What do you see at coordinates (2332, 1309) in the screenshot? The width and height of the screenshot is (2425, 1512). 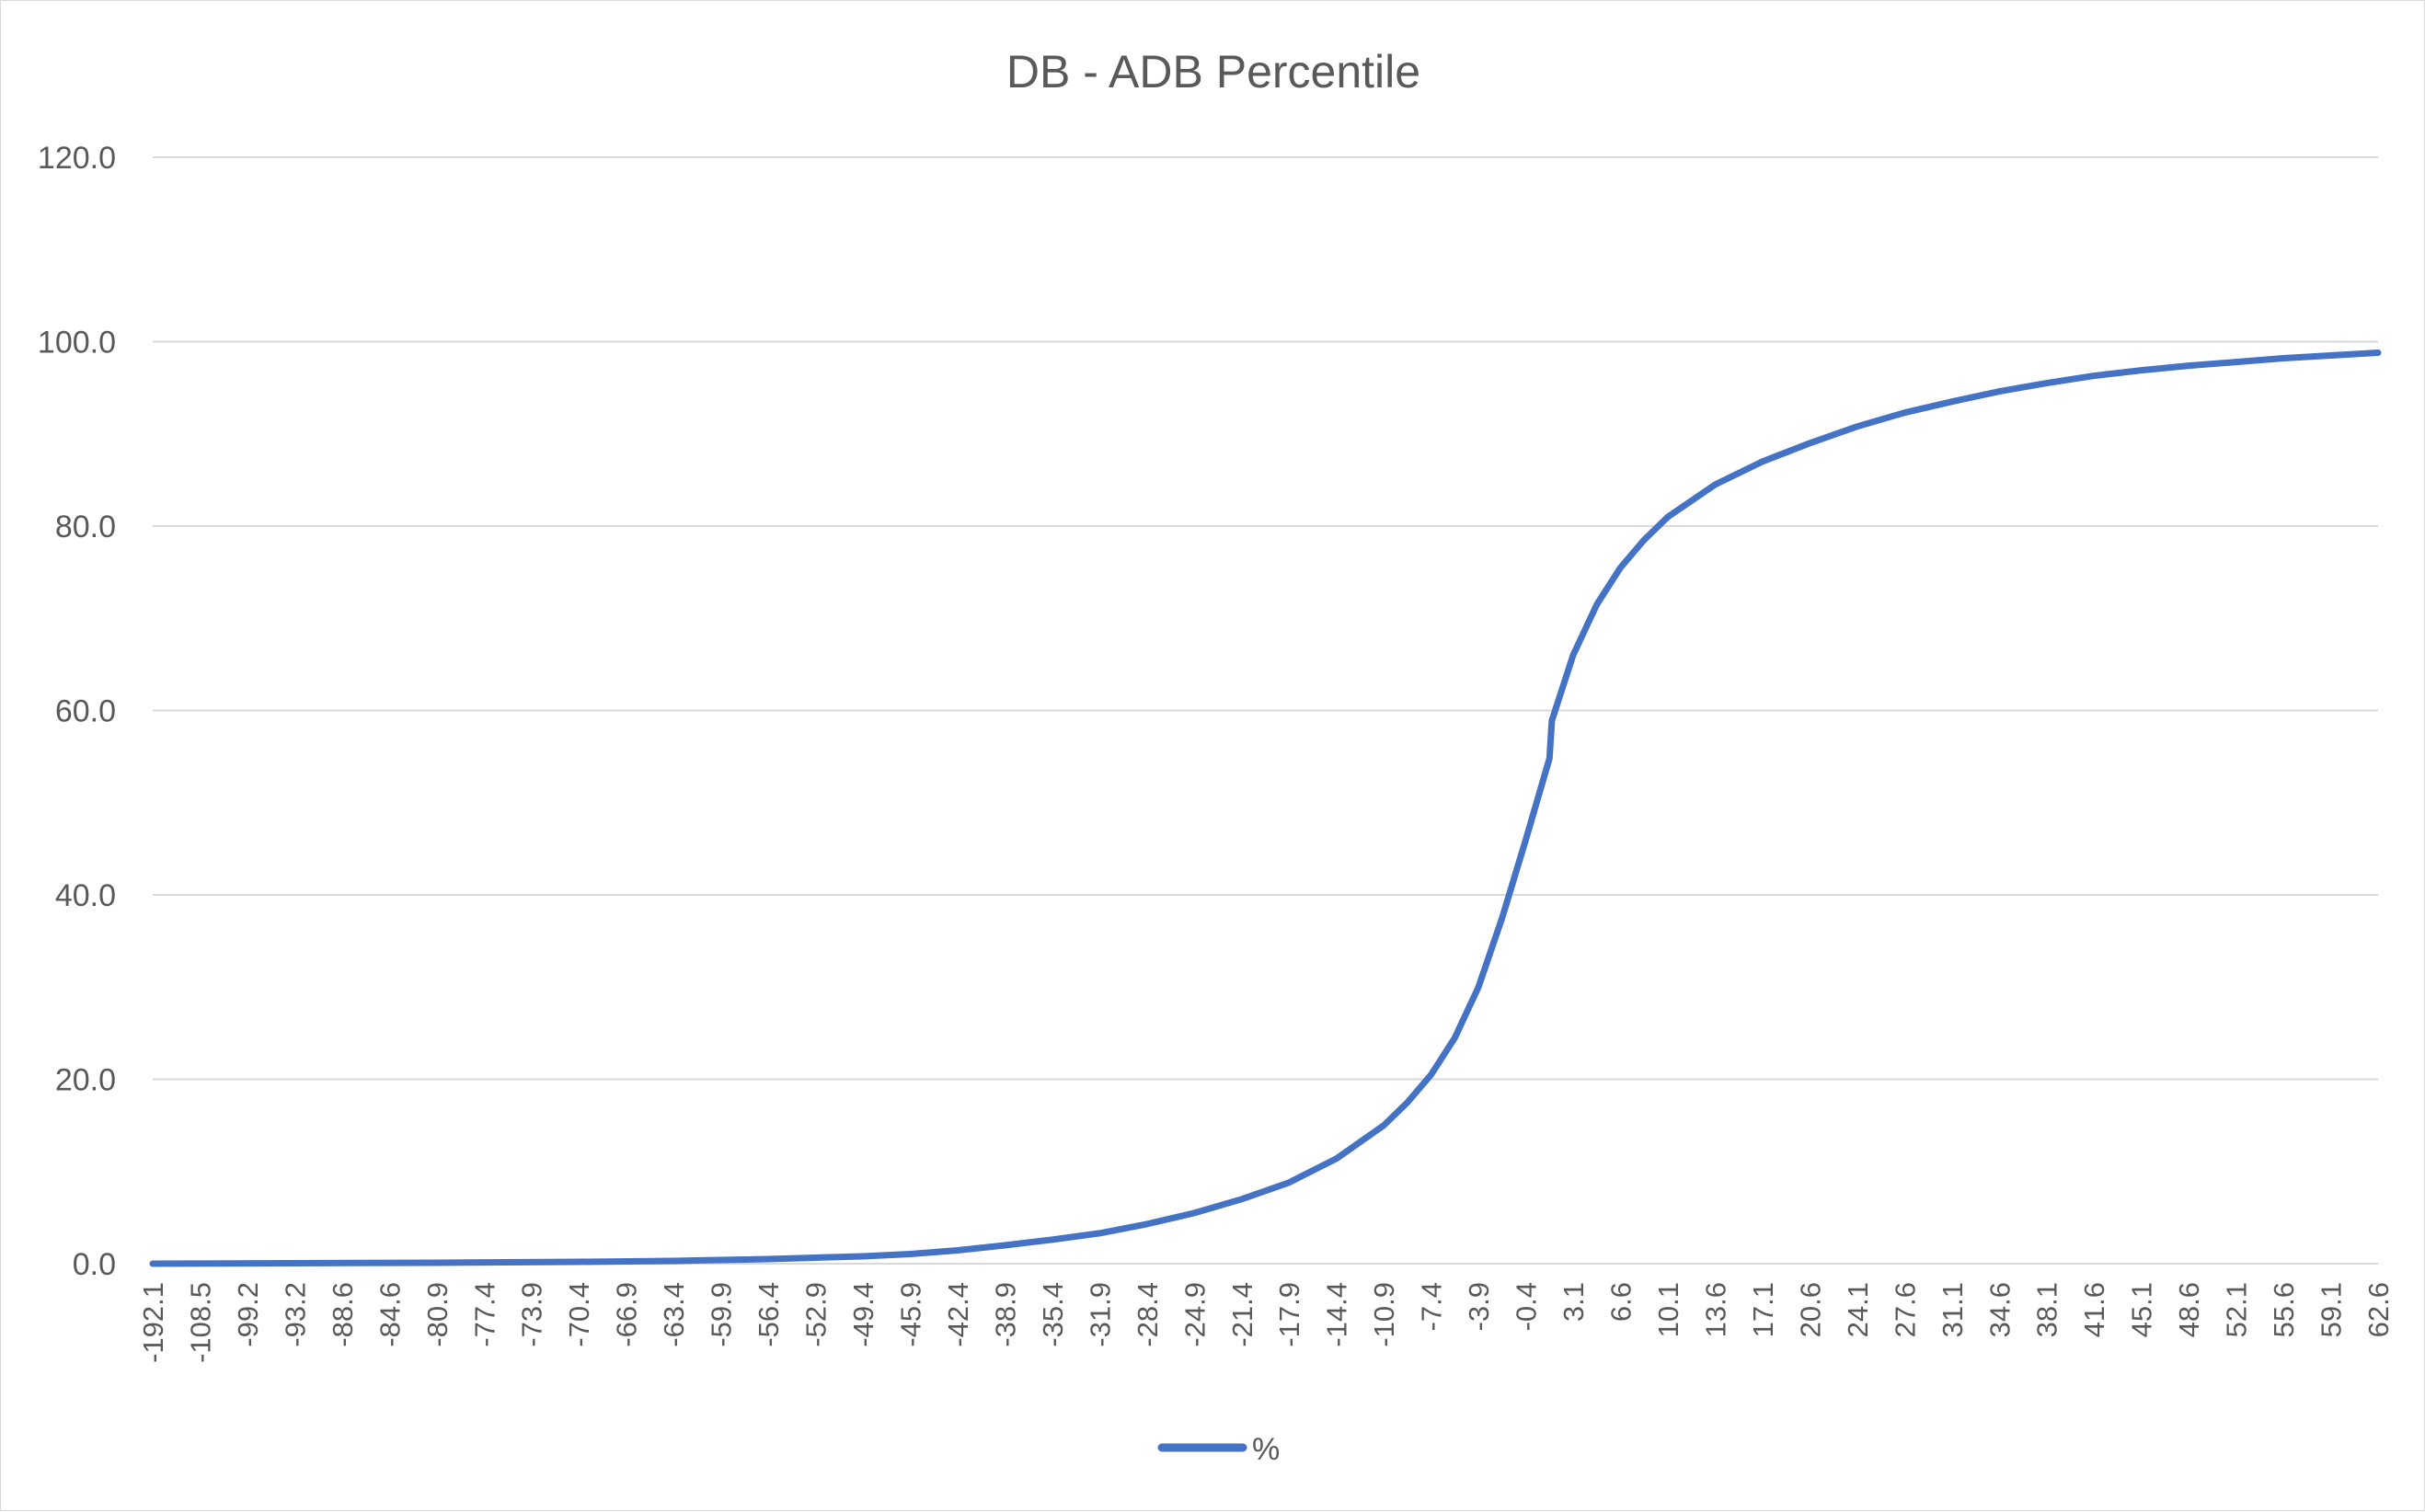 I see `x-tick-label: 59.1` at bounding box center [2332, 1309].